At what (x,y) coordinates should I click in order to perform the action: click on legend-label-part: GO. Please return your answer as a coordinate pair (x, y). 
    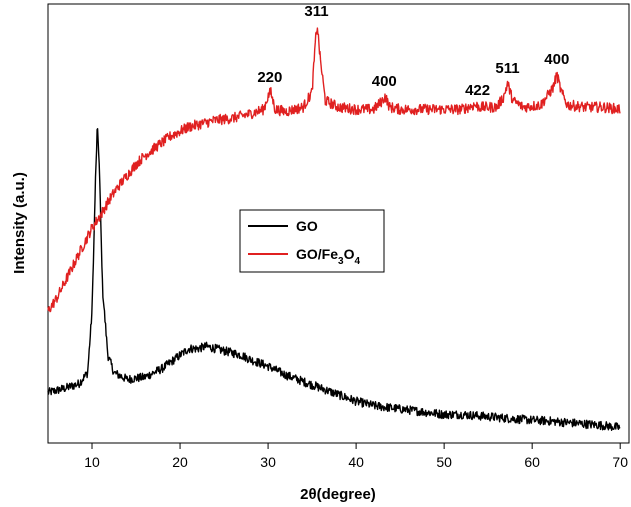
    Looking at the image, I should click on (307, 226).